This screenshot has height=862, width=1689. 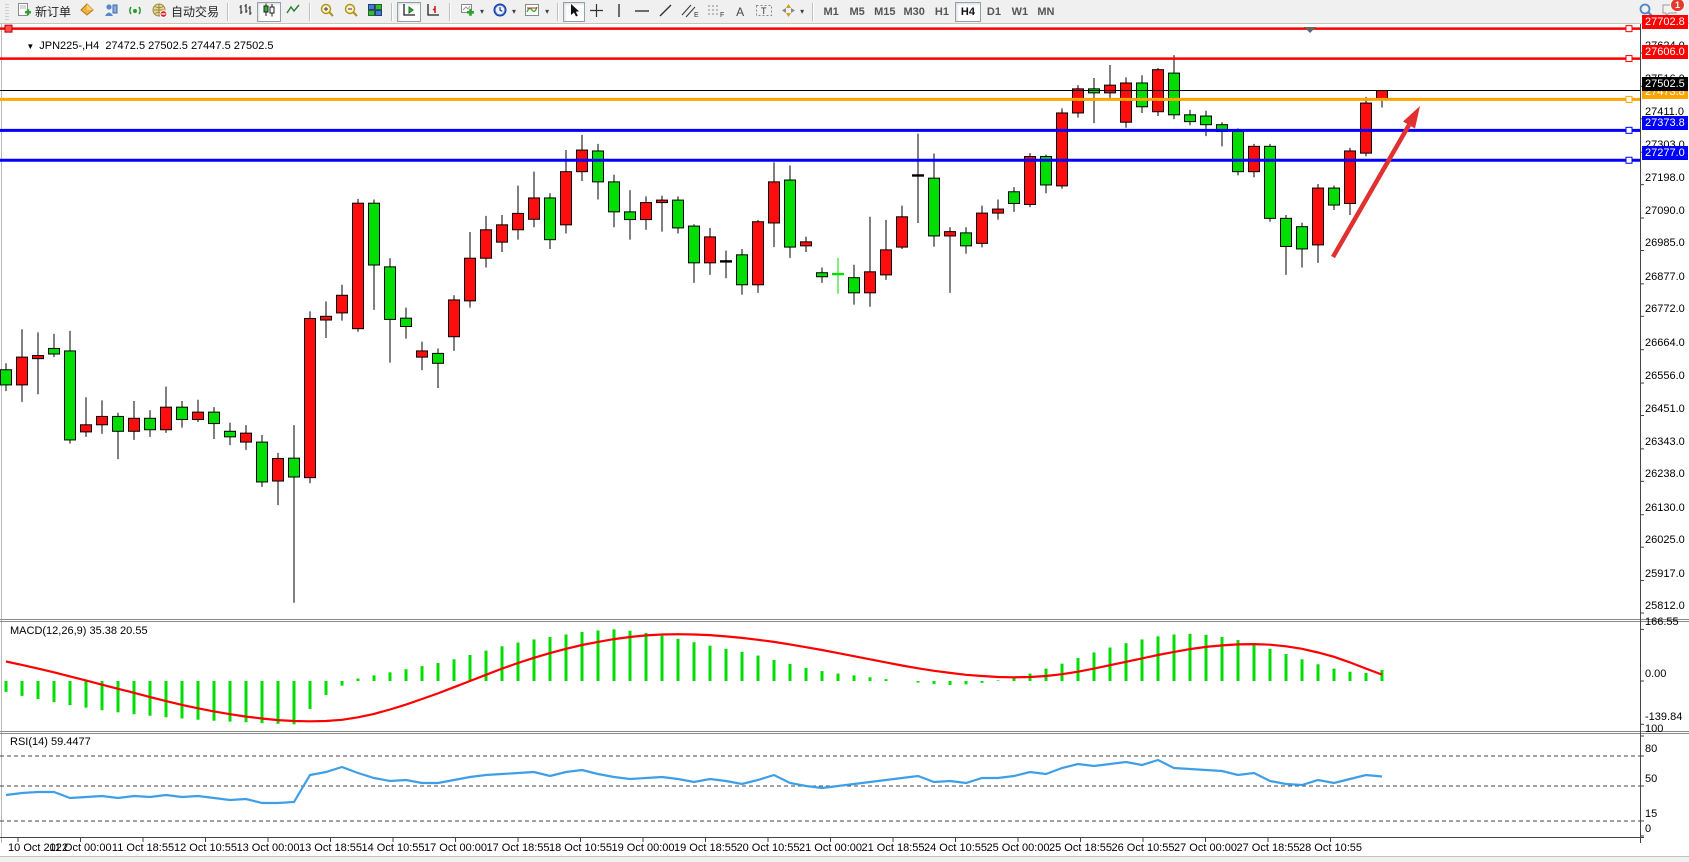 I want to click on horizontal-line-button, so click(x=642, y=12).